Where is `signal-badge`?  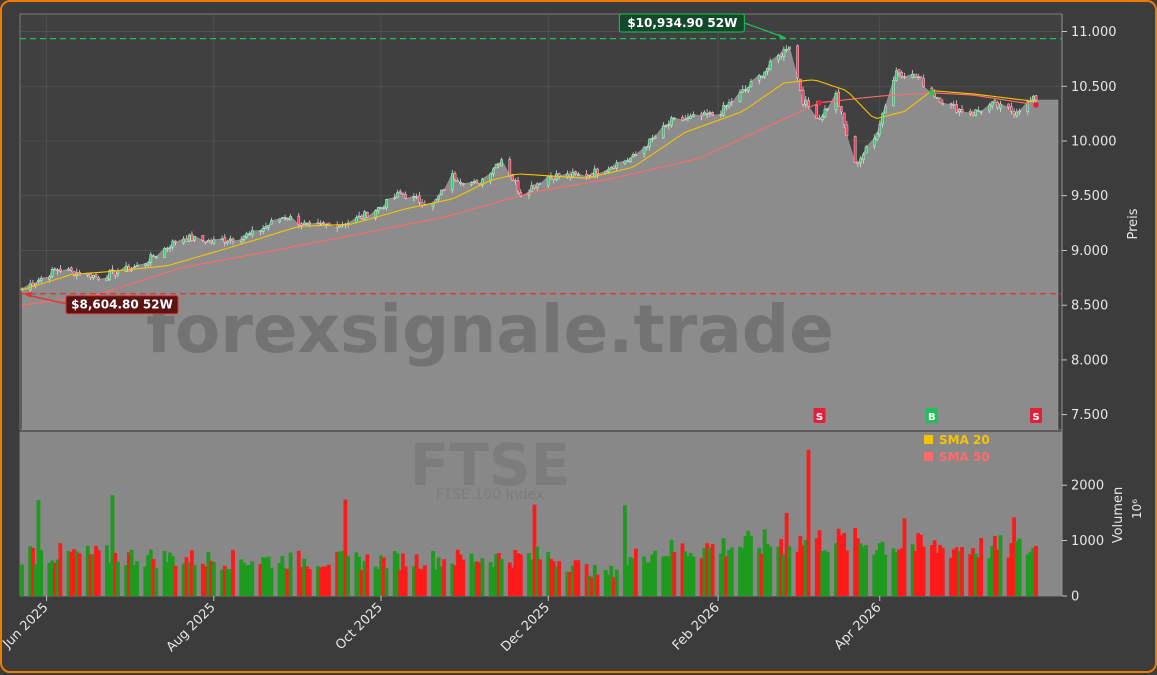
signal-badge is located at coordinates (1036, 415).